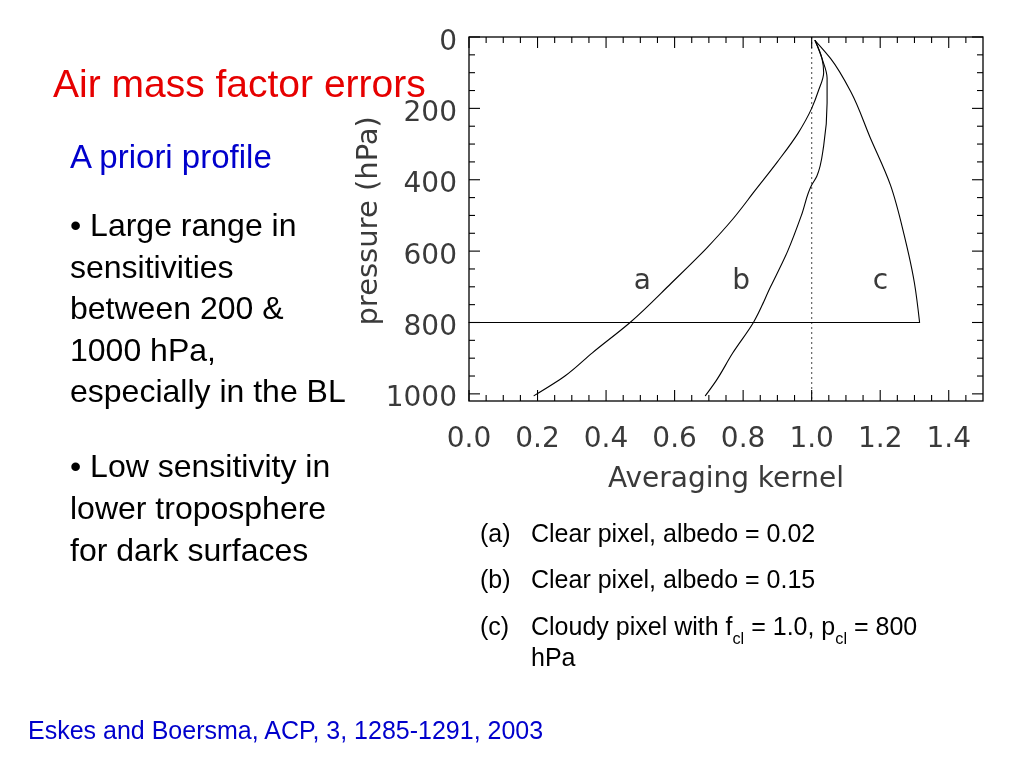  I want to click on y-tick-label: 0, so click(448, 40).